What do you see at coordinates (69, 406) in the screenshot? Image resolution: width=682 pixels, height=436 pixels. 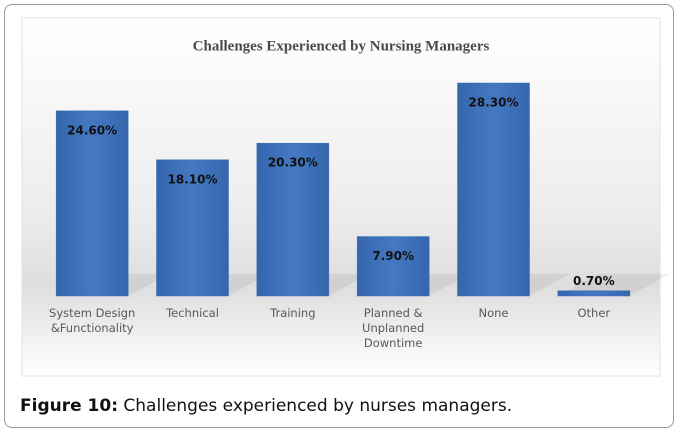 I see `caption-label: Figure 10:` at bounding box center [69, 406].